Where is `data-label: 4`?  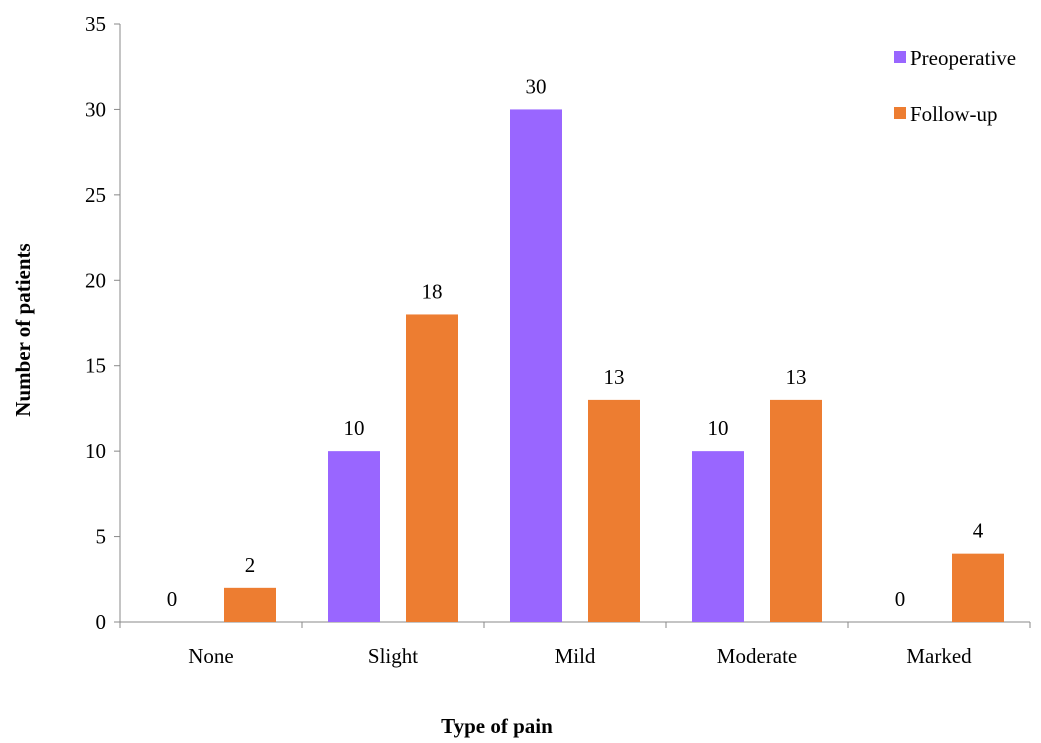
data-label: 4 is located at coordinates (978, 531).